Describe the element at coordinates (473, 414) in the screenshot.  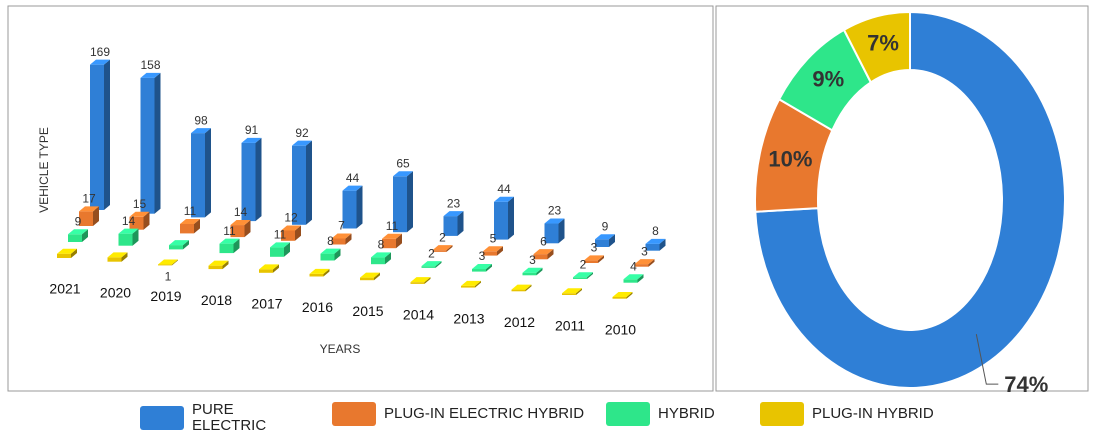
I see `legend-item: PLUG-IN ELECTRIC HYBRID` at that location.